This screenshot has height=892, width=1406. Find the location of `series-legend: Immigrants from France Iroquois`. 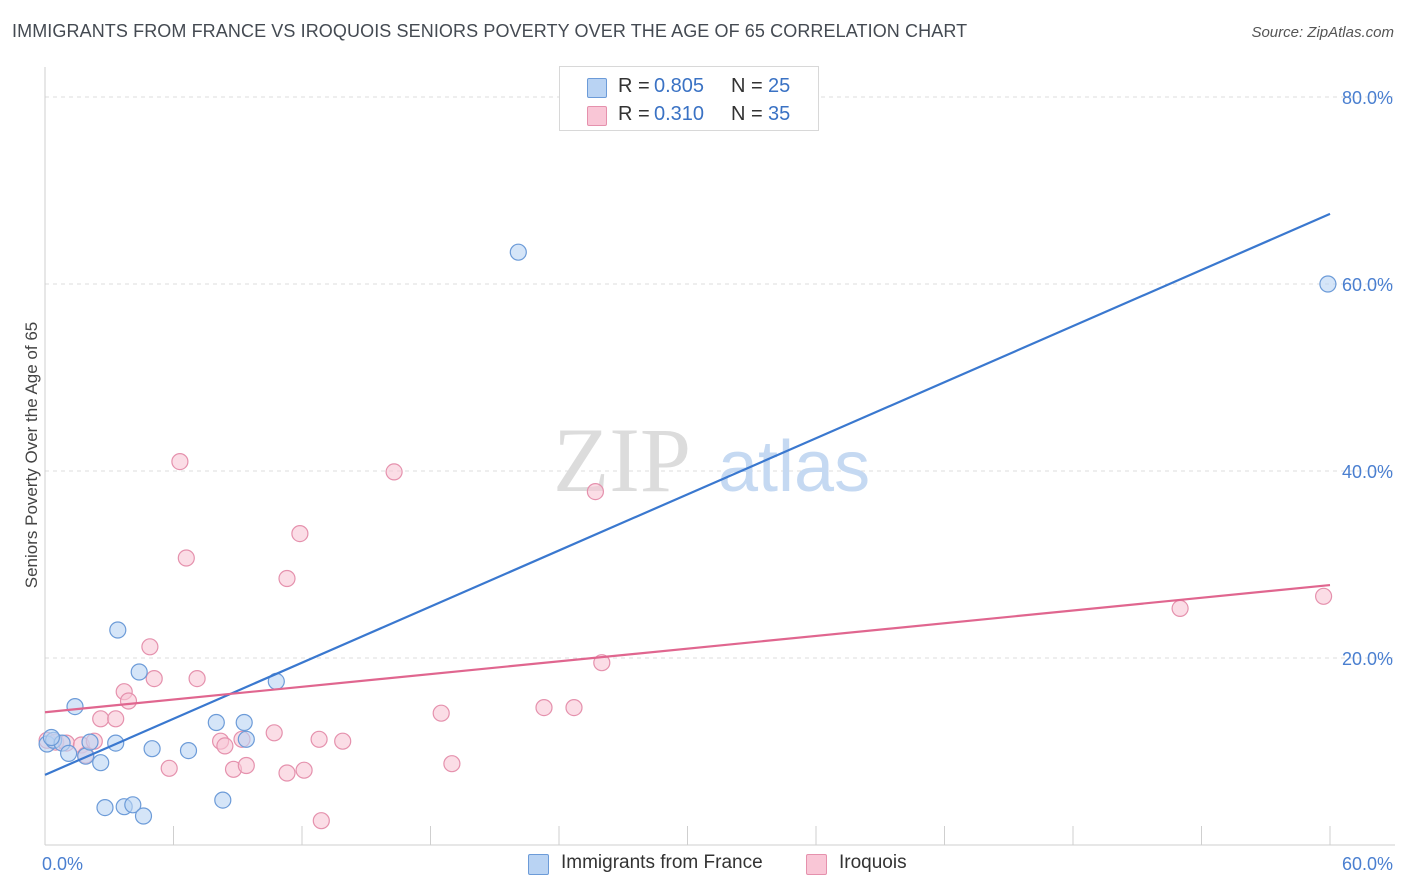

series-legend: Immigrants from France Iroquois is located at coordinates (703, 865).